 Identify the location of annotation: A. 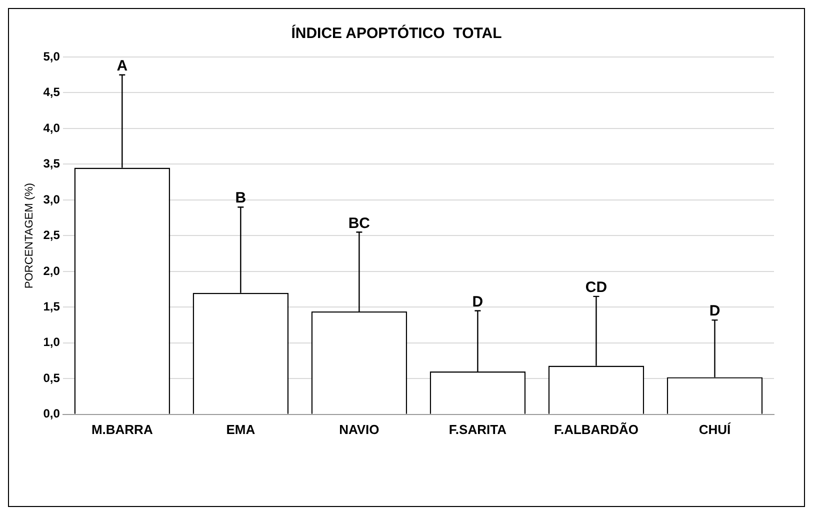
(122, 66).